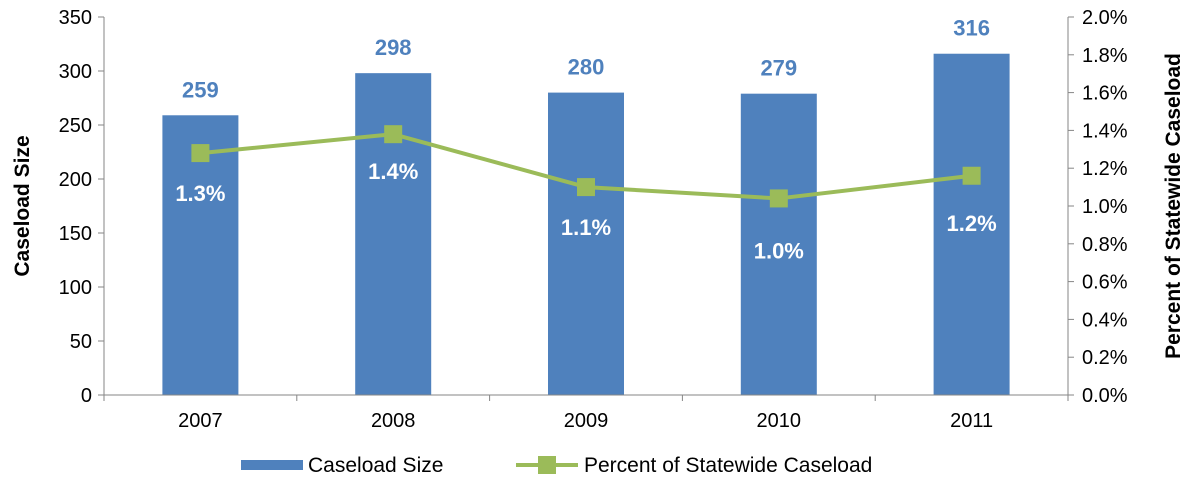 This screenshot has width=1187, height=480. What do you see at coordinates (75, 234) in the screenshot?
I see `y-tick-label: 150` at bounding box center [75, 234].